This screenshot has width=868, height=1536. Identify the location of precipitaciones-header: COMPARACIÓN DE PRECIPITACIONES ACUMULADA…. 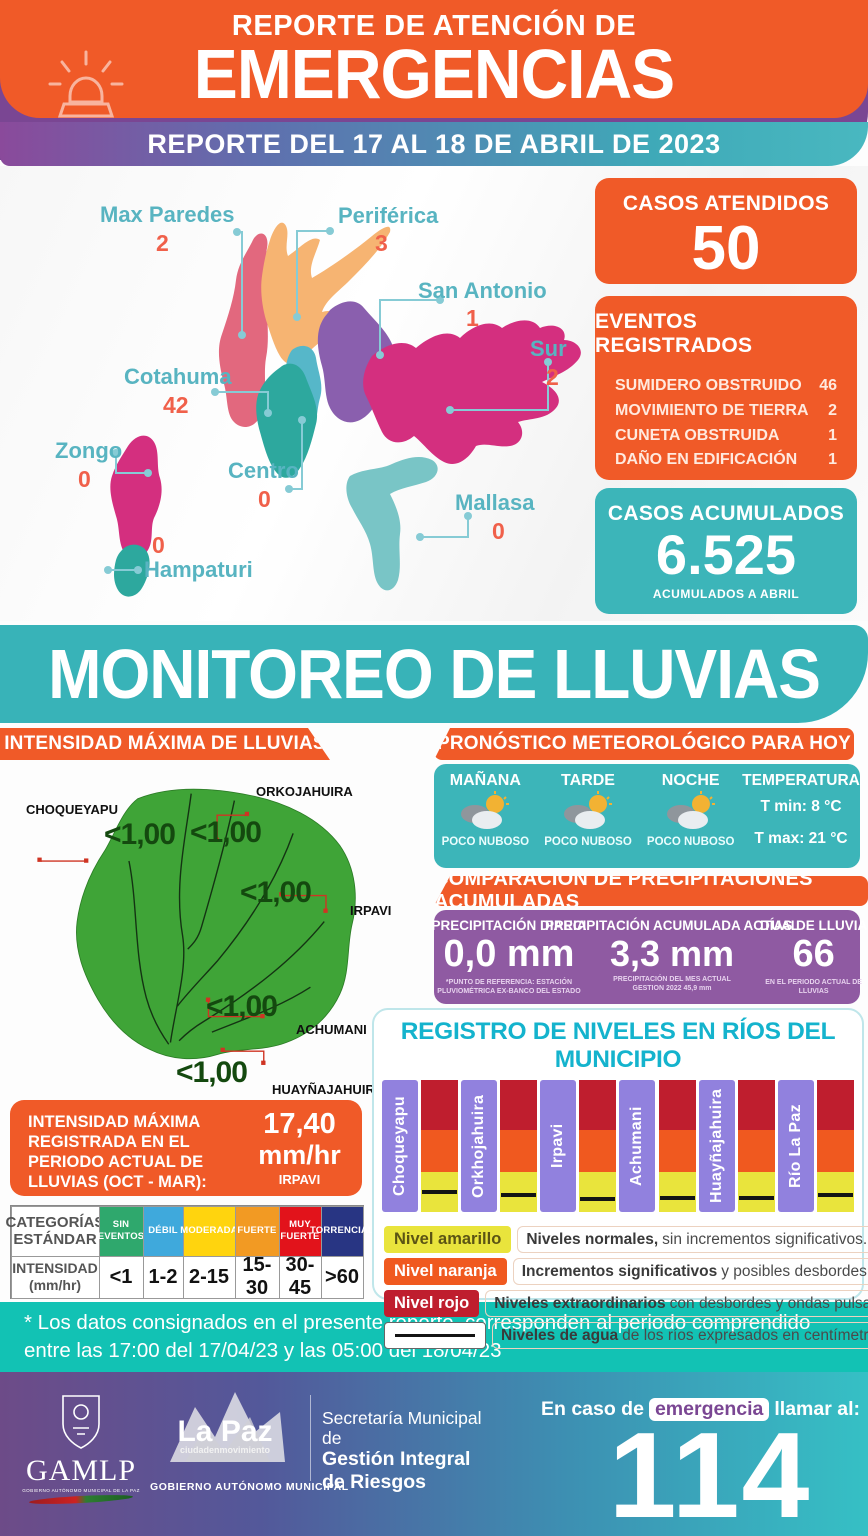
(651, 891).